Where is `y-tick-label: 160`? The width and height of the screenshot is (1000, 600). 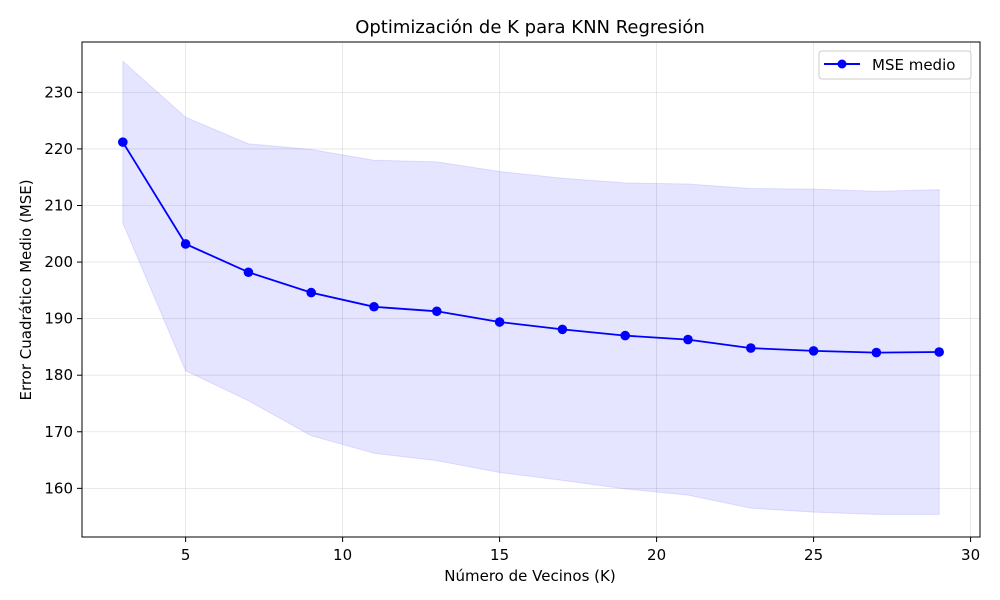
y-tick-label: 160 is located at coordinates (58, 488).